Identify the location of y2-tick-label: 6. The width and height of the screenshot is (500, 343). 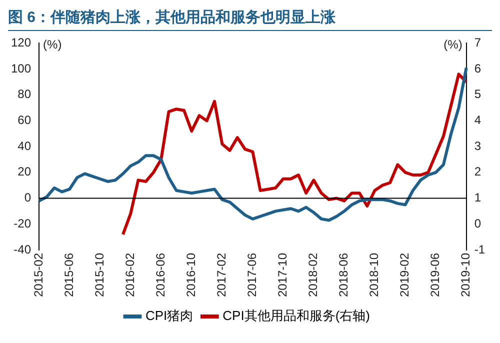
(478, 68).